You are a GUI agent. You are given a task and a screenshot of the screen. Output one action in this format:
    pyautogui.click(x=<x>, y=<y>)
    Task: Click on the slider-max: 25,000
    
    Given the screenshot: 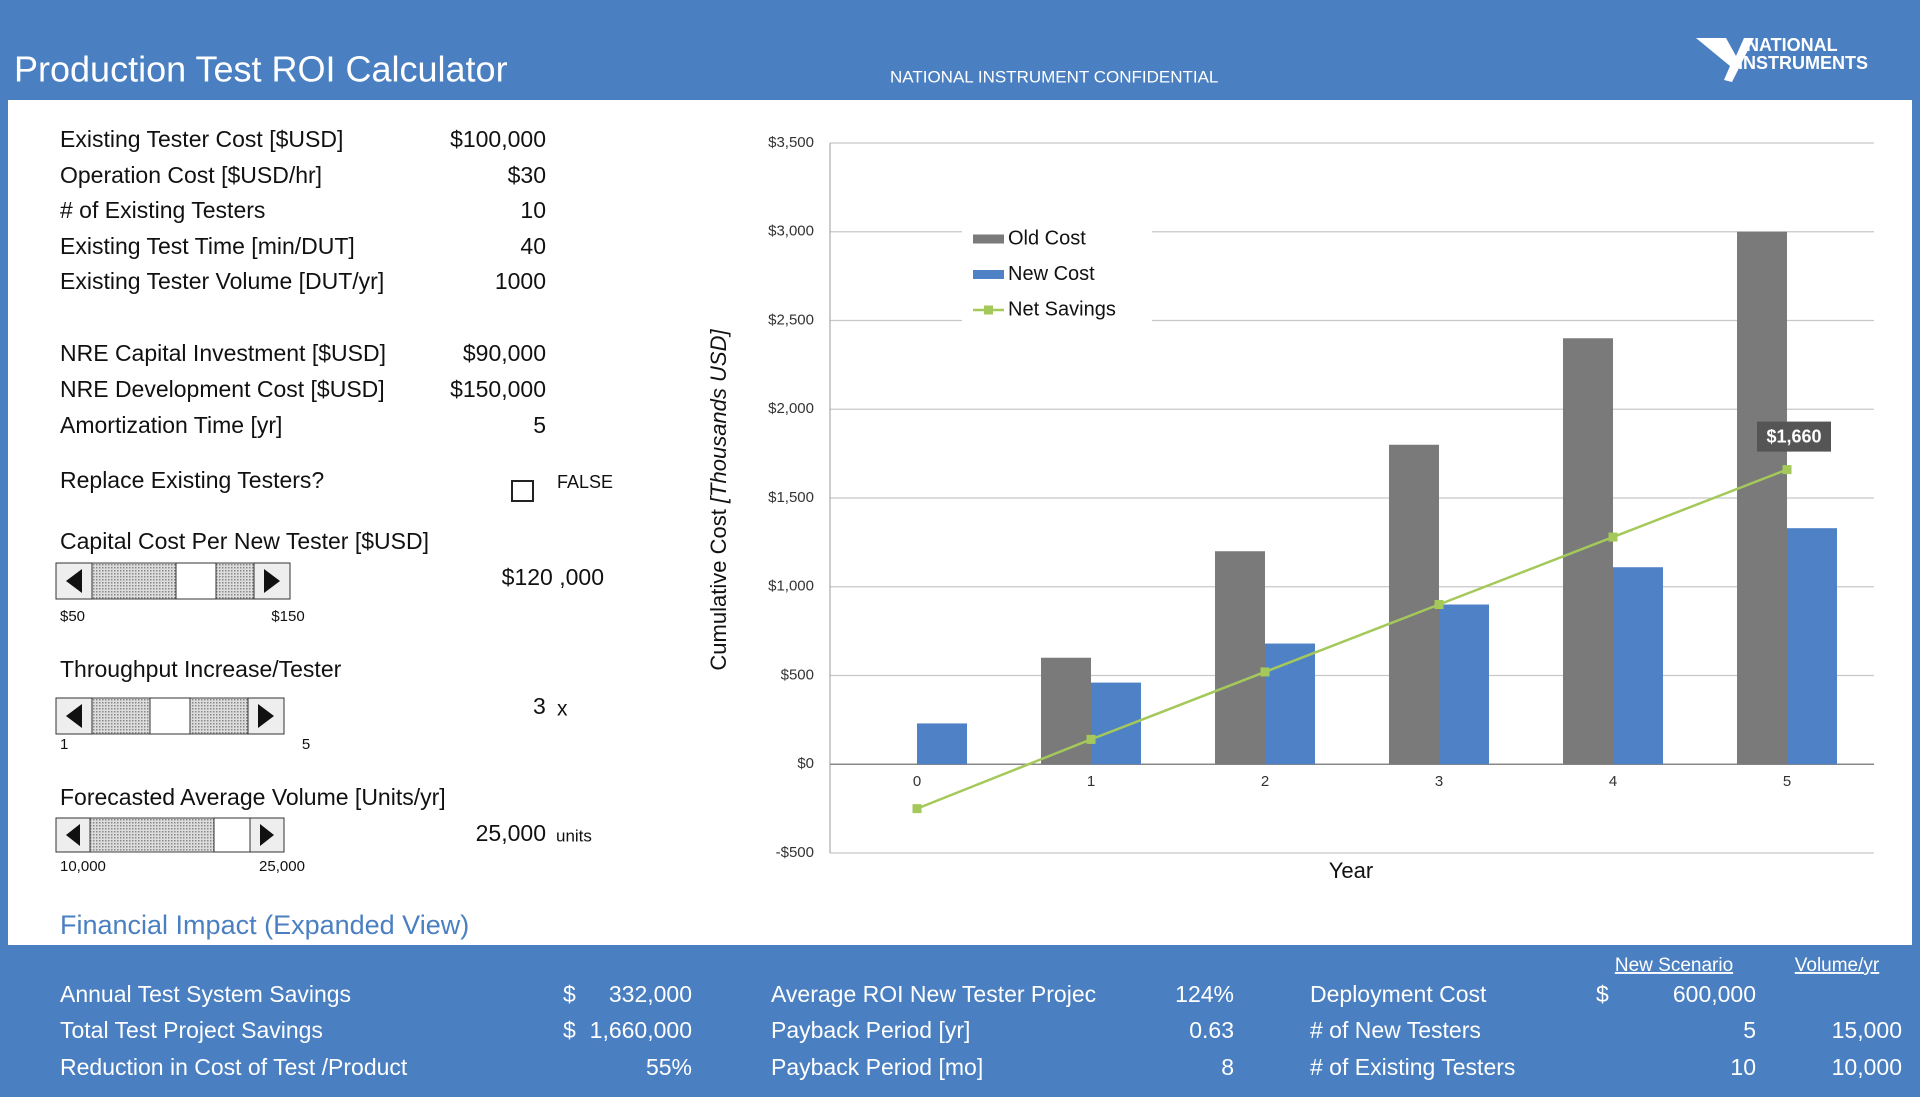 What is the action you would take?
    pyautogui.click(x=282, y=866)
    